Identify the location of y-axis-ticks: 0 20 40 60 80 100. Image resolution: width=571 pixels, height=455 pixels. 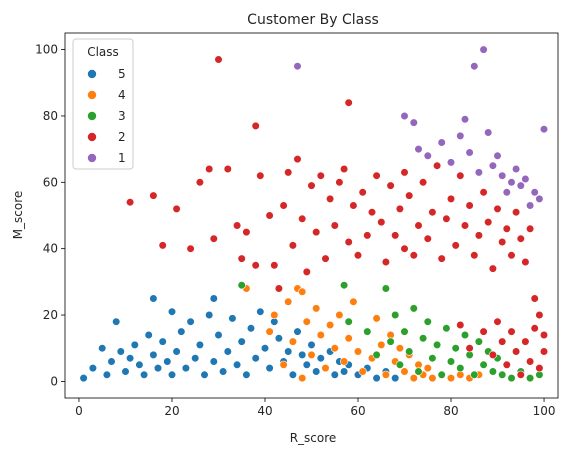
(50, 215).